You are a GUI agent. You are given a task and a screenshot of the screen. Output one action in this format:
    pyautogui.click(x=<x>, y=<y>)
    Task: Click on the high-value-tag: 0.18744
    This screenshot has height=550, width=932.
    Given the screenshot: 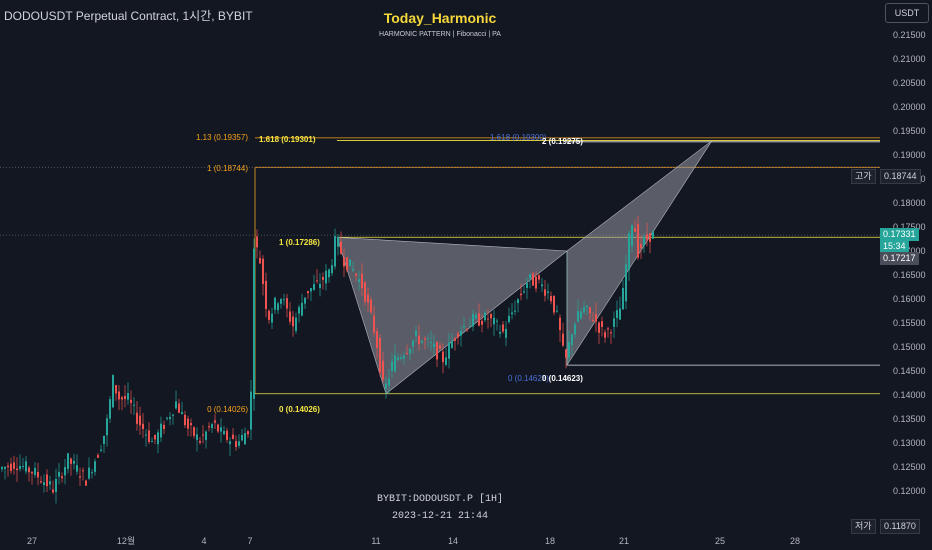 What is the action you would take?
    pyautogui.click(x=900, y=176)
    